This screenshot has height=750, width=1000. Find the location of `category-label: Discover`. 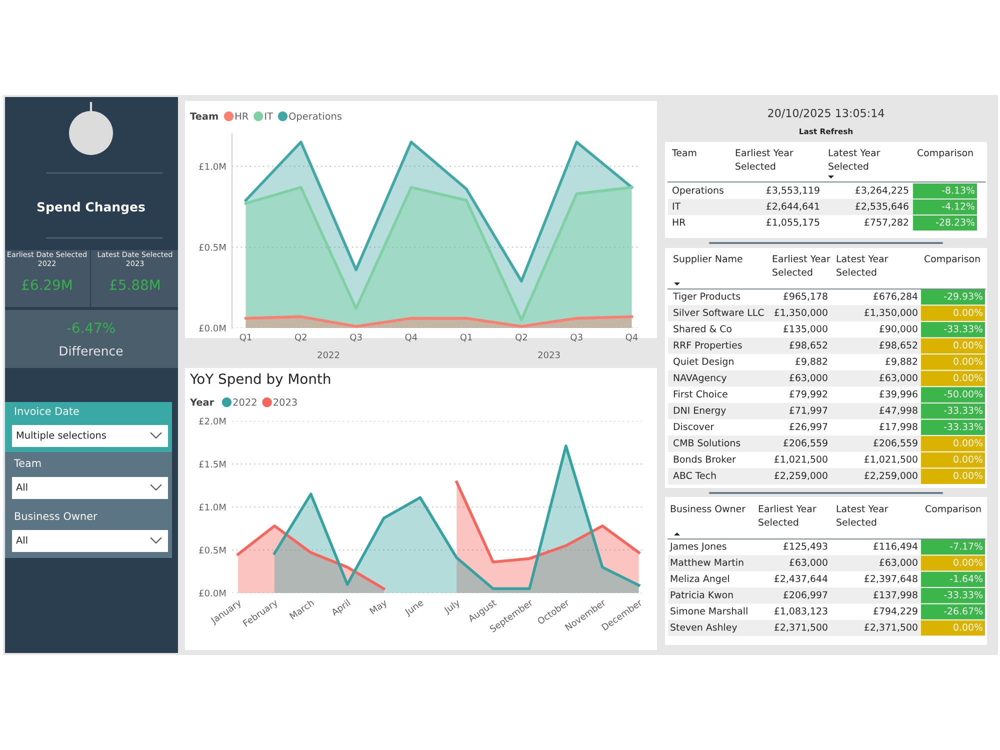

category-label: Discover is located at coordinates (694, 426).